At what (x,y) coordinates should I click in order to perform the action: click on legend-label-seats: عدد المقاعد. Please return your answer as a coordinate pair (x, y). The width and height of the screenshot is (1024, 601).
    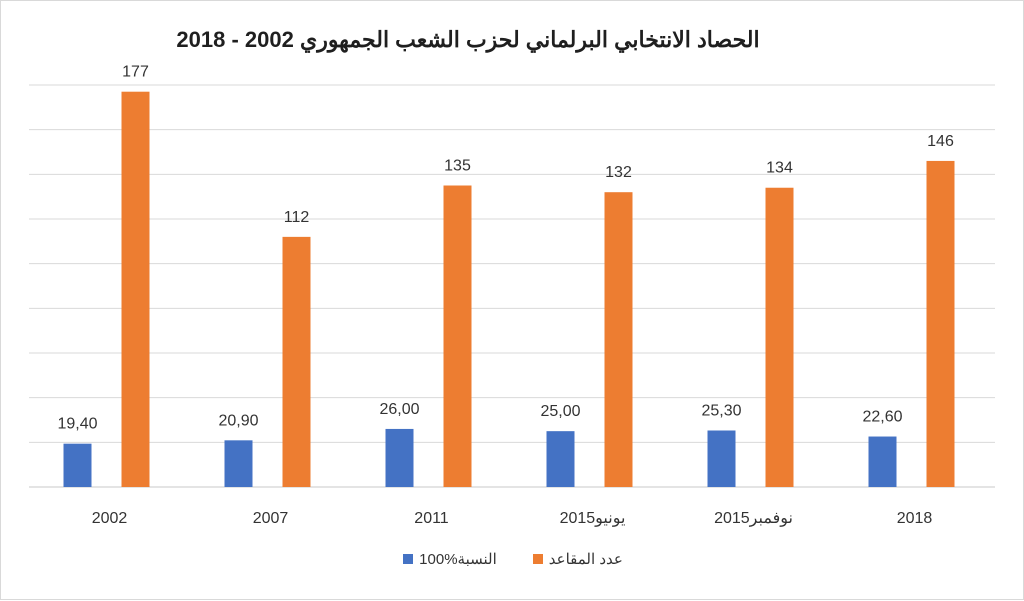
    Looking at the image, I should click on (585, 559).